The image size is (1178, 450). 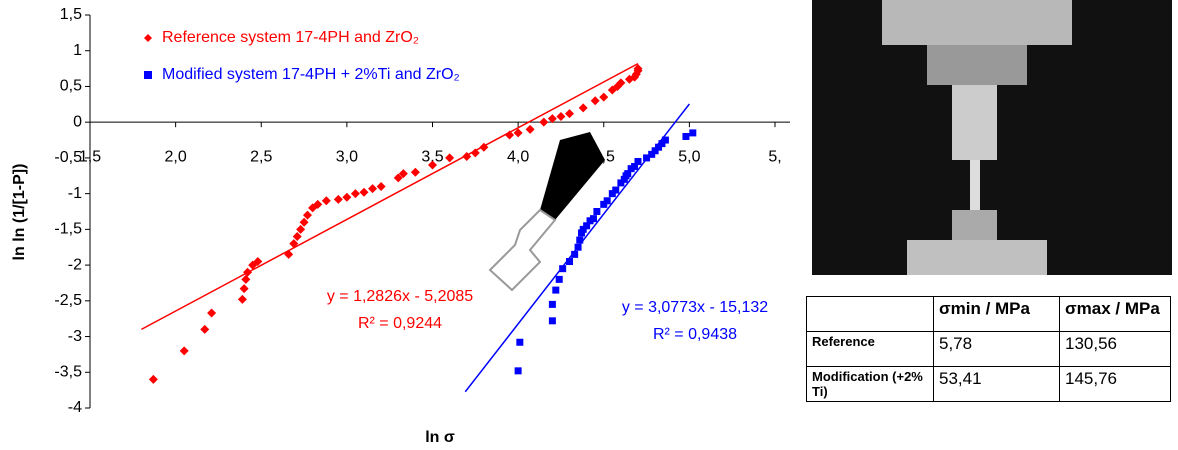 I want to click on x-tick-label: 4,5, so click(x=604, y=156).